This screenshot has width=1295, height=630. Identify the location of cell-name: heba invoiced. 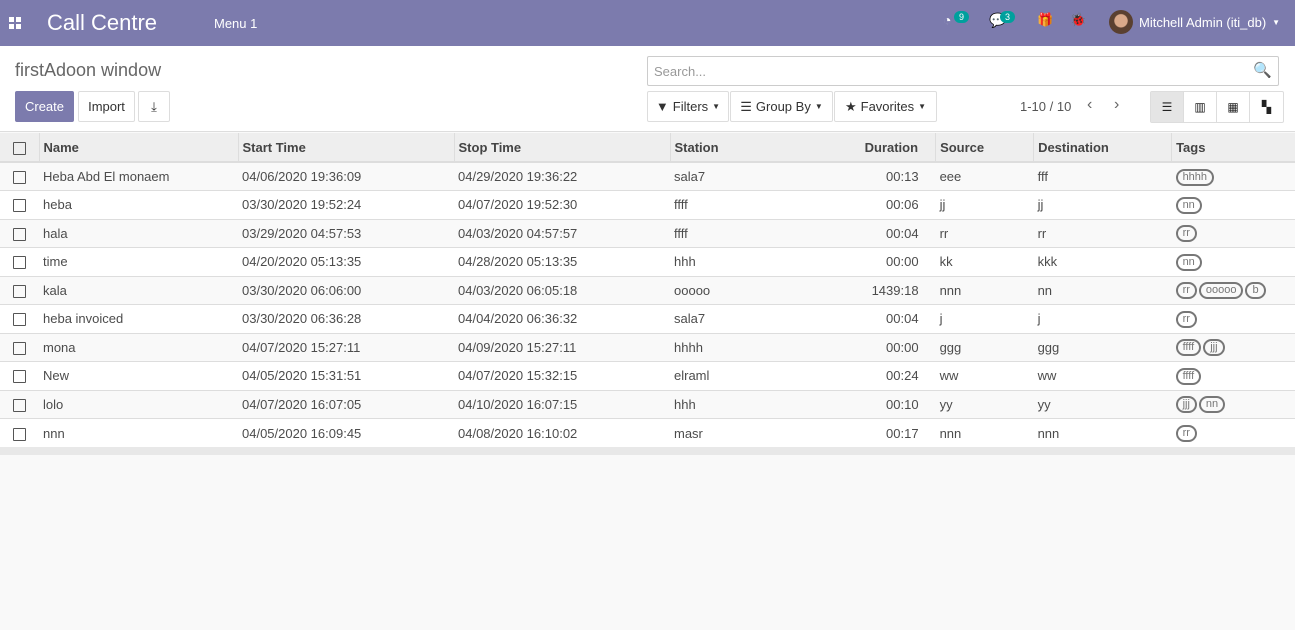
(138, 318).